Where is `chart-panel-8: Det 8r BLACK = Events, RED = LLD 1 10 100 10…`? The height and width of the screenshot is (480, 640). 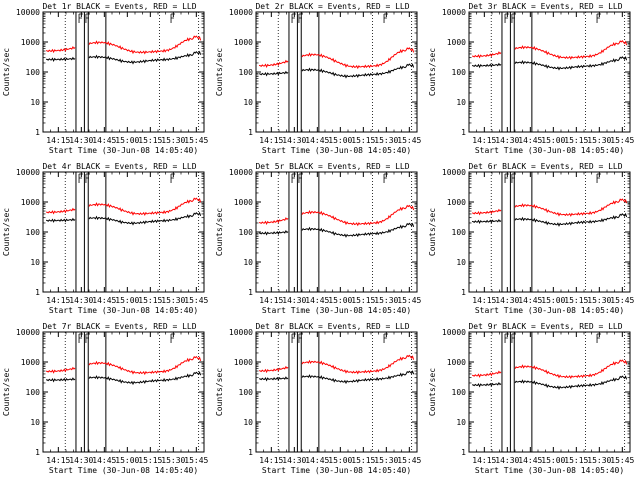 chart-panel-8: Det 8r BLACK = Events, RED = LLD 1 10 100 10… is located at coordinates (318, 398).